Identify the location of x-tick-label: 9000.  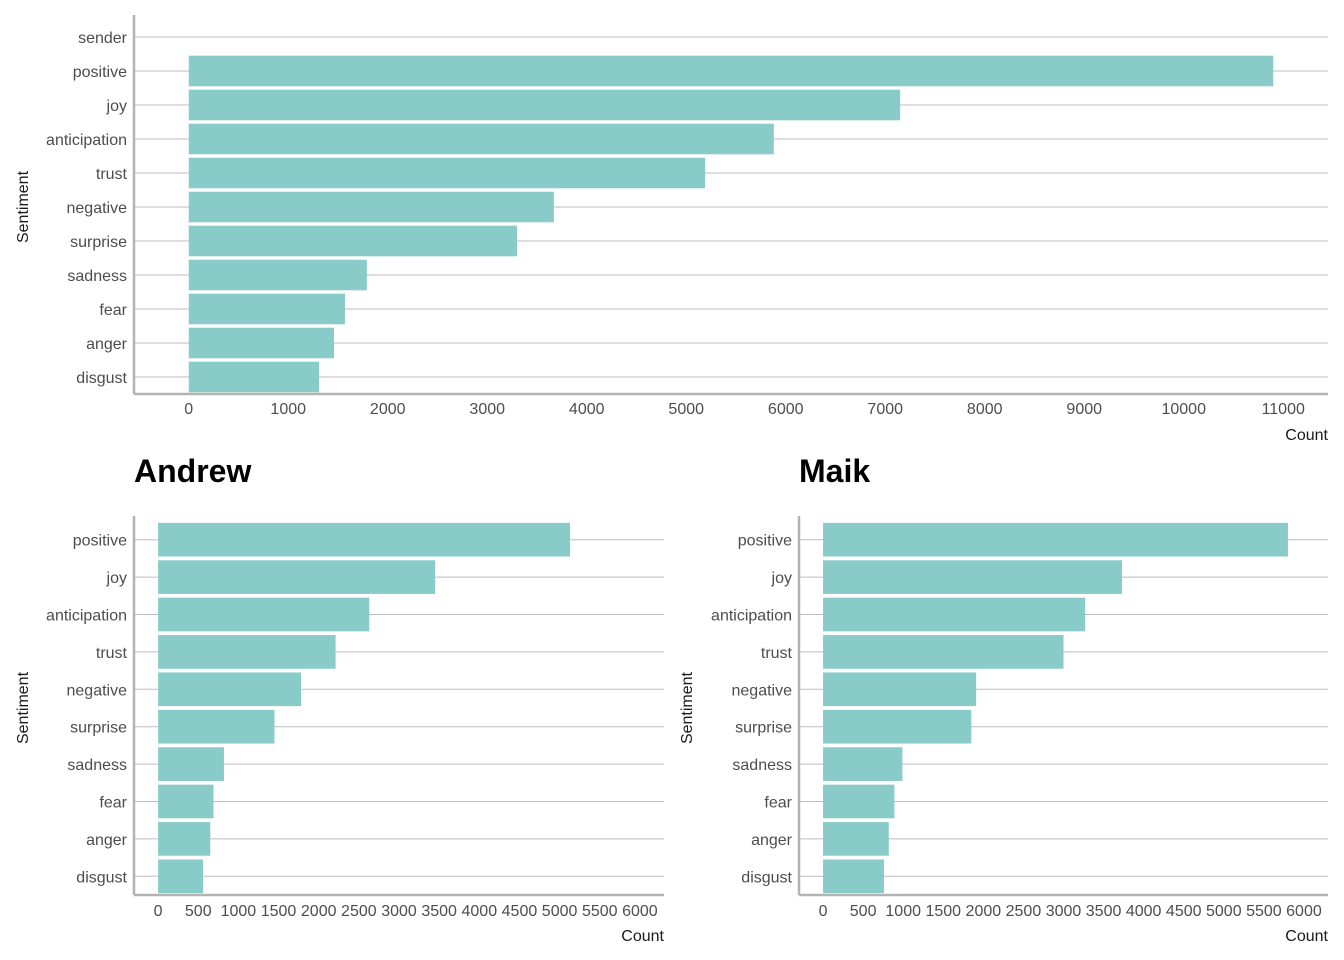
(1084, 409).